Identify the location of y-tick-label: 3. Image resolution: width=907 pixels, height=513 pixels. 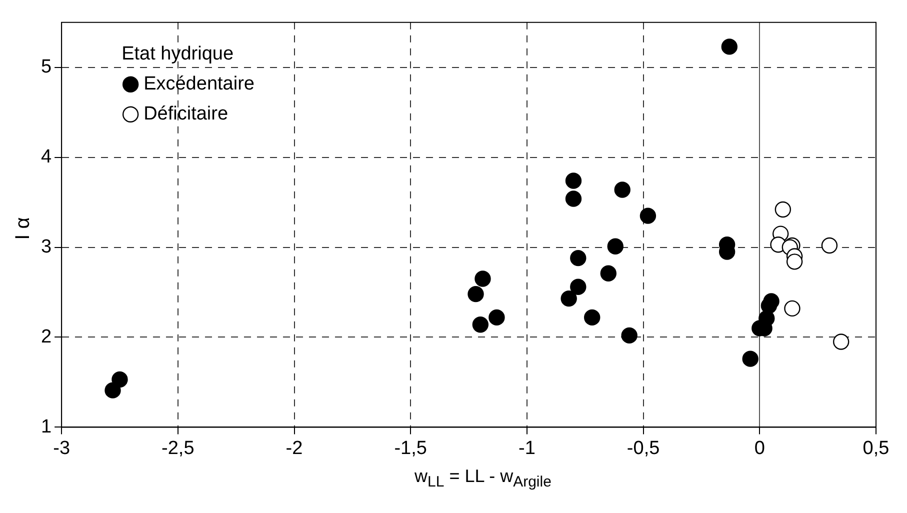
(46, 247).